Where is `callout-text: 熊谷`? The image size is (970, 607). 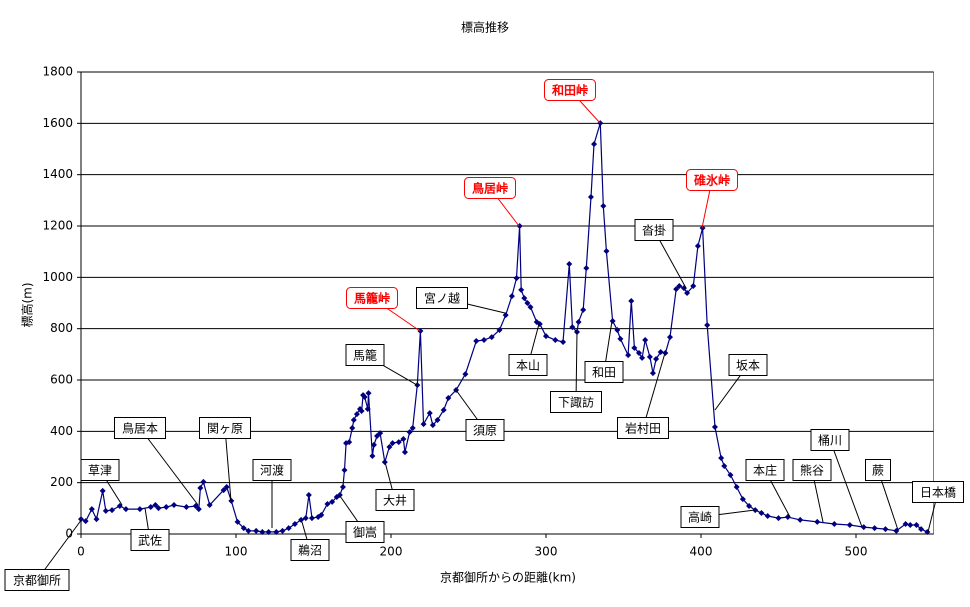 callout-text: 熊谷 is located at coordinates (812, 470).